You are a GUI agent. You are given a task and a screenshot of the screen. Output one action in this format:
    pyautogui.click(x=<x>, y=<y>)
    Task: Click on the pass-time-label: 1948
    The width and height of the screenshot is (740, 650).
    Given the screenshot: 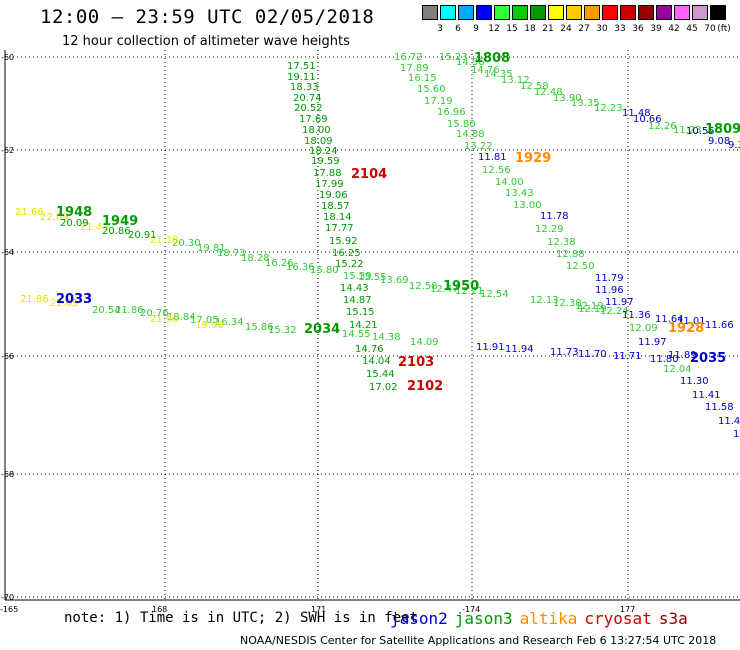 What is the action you would take?
    pyautogui.click(x=74, y=212)
    